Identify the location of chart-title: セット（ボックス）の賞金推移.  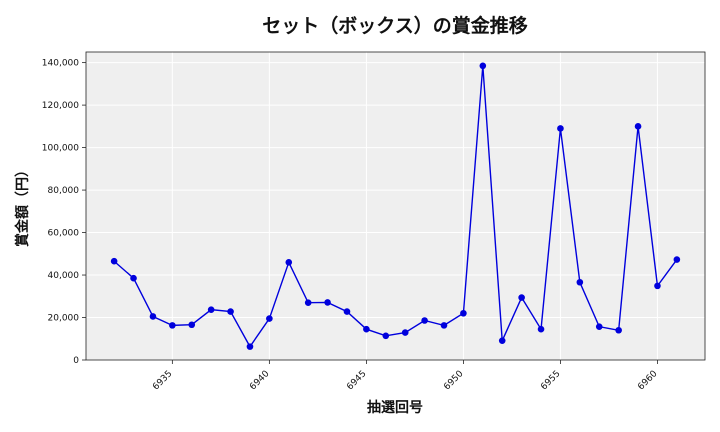
(394, 25).